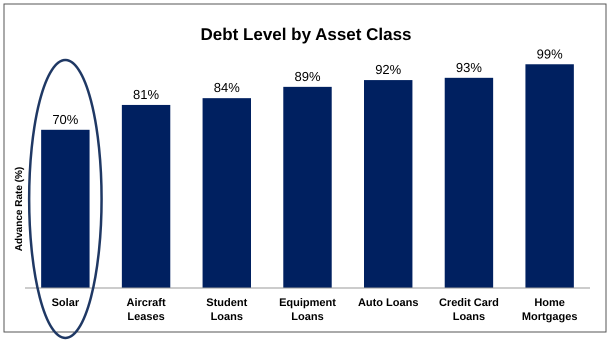 The height and width of the screenshot is (358, 612). Describe the element at coordinates (306, 34) in the screenshot. I see `chart-title: Debt Level by Asset Class` at that location.